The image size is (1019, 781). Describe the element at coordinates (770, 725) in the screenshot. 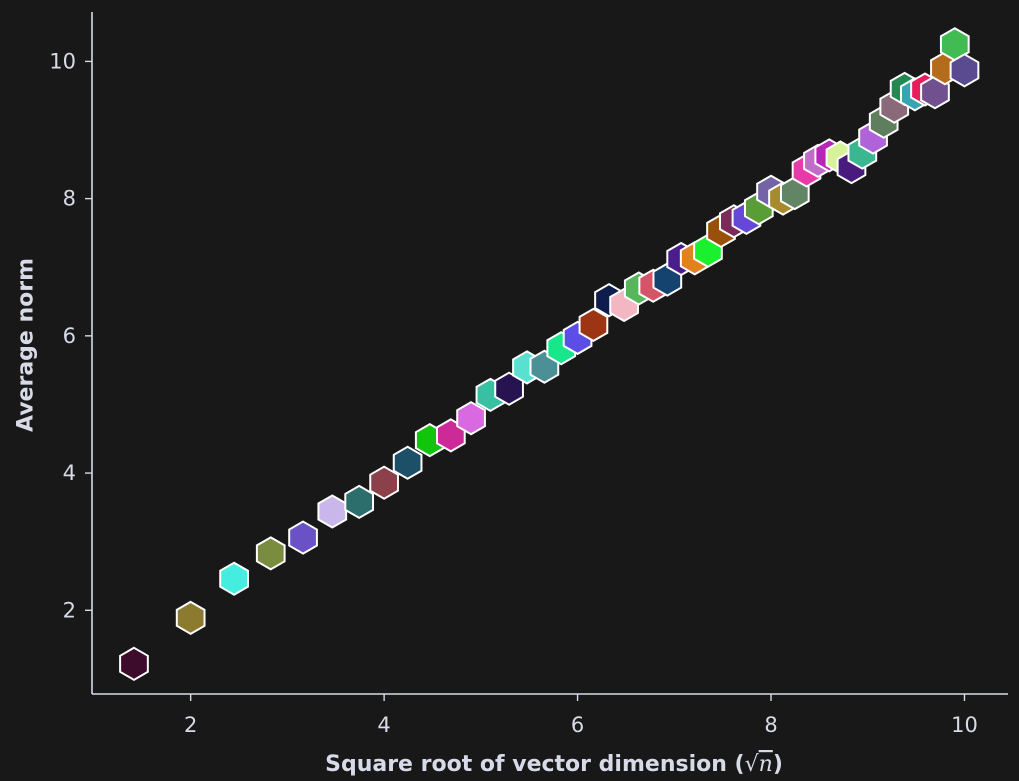

I see `x-tick-label: 8` at that location.